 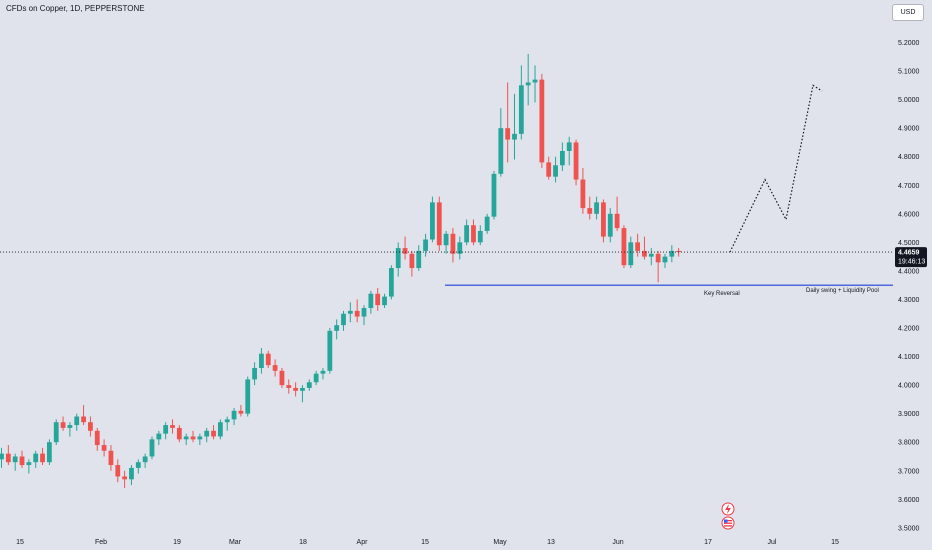 I want to click on price-tick-label: 4.7000, so click(x=909, y=186).